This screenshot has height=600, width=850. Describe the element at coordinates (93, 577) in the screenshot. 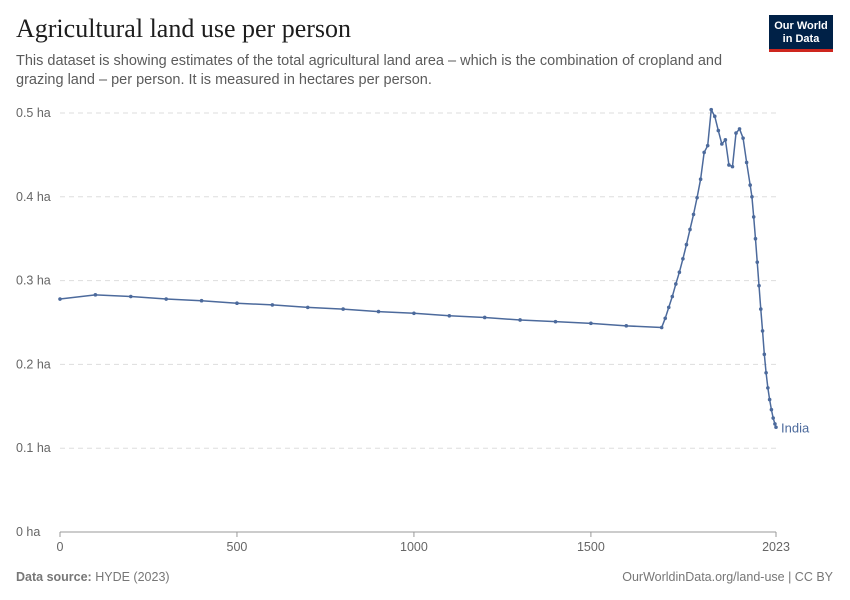

I see `data-source: Data source: HYDE (2023)` at that location.